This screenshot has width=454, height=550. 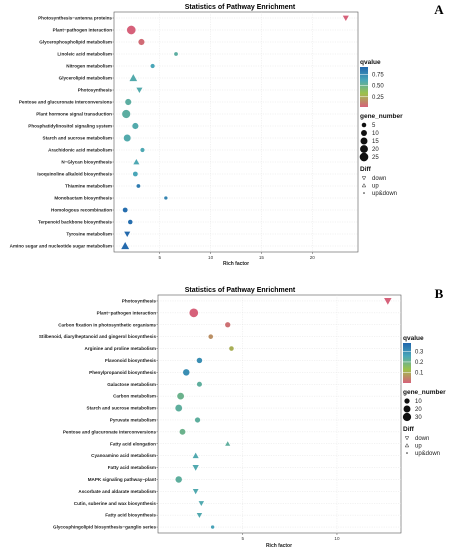 What do you see at coordinates (133, 443) in the screenshot?
I see `pathway-label: Fatty acid elongation` at bounding box center [133, 443].